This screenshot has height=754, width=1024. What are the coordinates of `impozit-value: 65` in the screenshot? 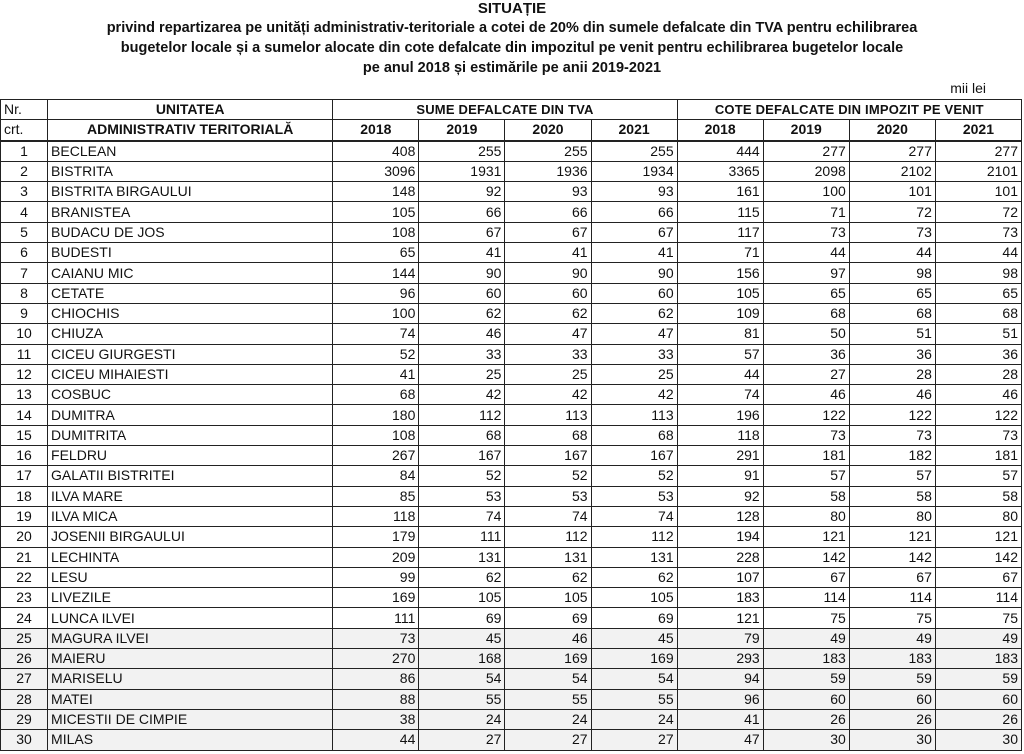 It's located at (806, 293).